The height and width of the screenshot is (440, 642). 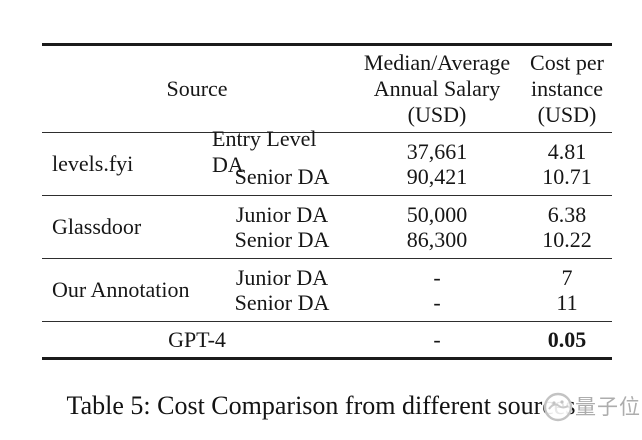 What do you see at coordinates (567, 214) in the screenshot?
I see `cost-cell: 6.38` at bounding box center [567, 214].